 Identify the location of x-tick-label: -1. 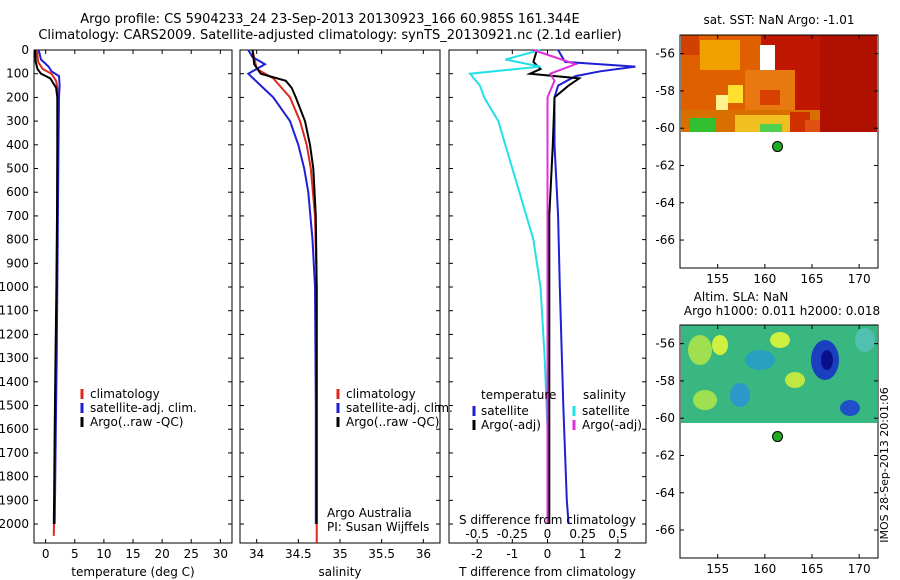
(512, 554).